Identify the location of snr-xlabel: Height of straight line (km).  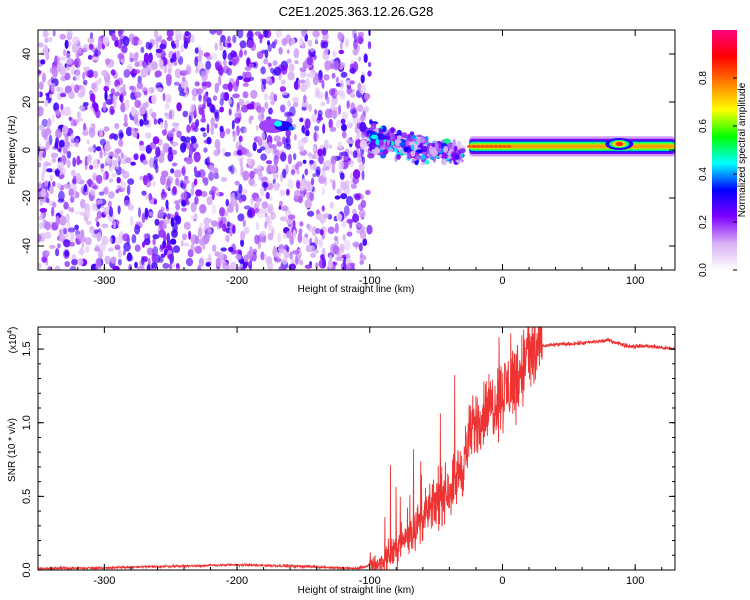
(356, 590).